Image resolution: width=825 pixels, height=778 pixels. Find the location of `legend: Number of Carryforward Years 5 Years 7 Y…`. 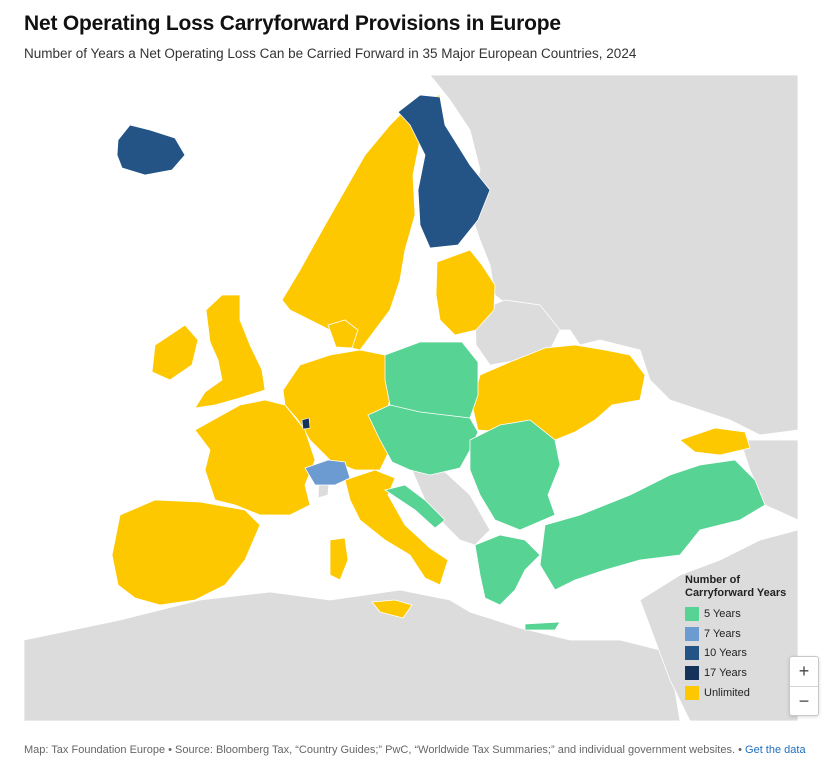

legend: Number of Carryforward Years 5 Years 7 Y… is located at coordinates (741, 638).